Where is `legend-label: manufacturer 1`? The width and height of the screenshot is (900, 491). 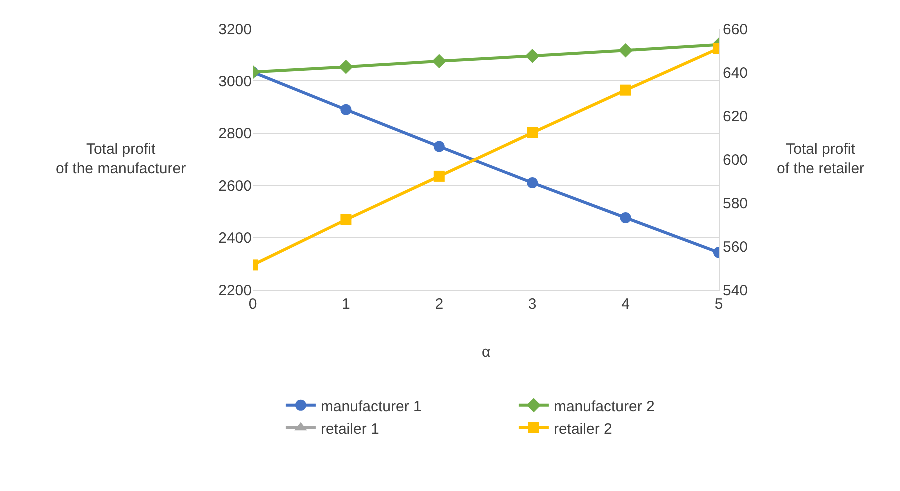
legend-label: manufacturer 1 is located at coordinates (371, 407).